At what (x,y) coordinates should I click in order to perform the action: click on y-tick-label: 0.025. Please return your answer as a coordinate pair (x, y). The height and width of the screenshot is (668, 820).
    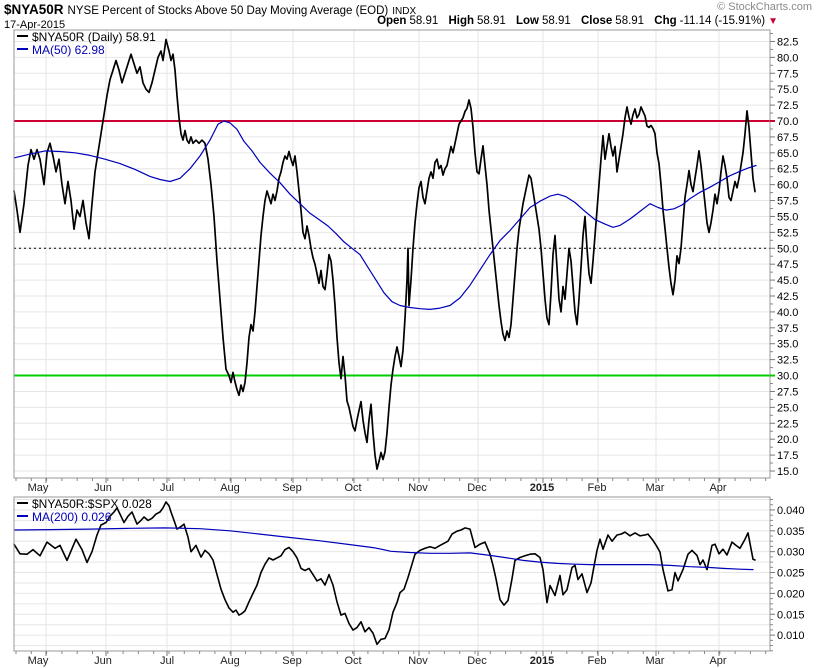
    Looking at the image, I should click on (791, 574).